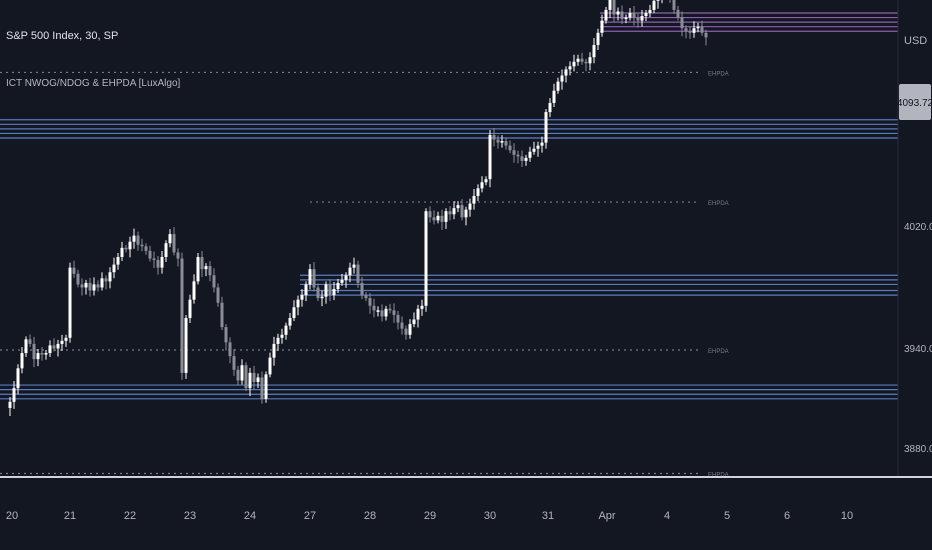 Image resolution: width=932 pixels, height=550 pixels. What do you see at coordinates (914, 102) in the screenshot?
I see `last-price-badge: 4093.72` at bounding box center [914, 102].